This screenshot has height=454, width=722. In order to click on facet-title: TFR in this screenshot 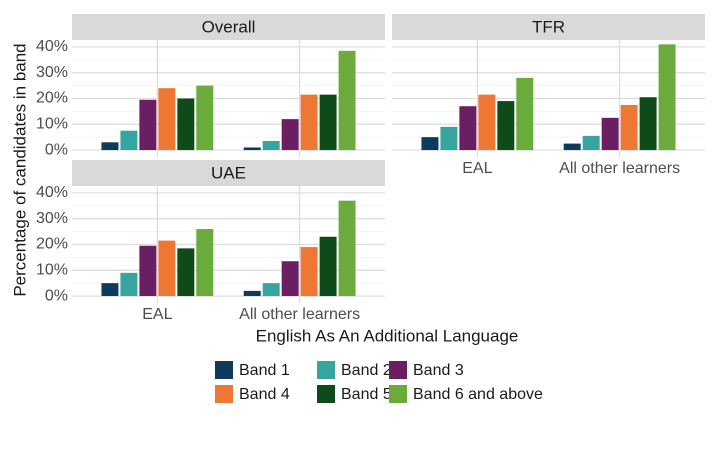, I will do `click(548, 26)`.